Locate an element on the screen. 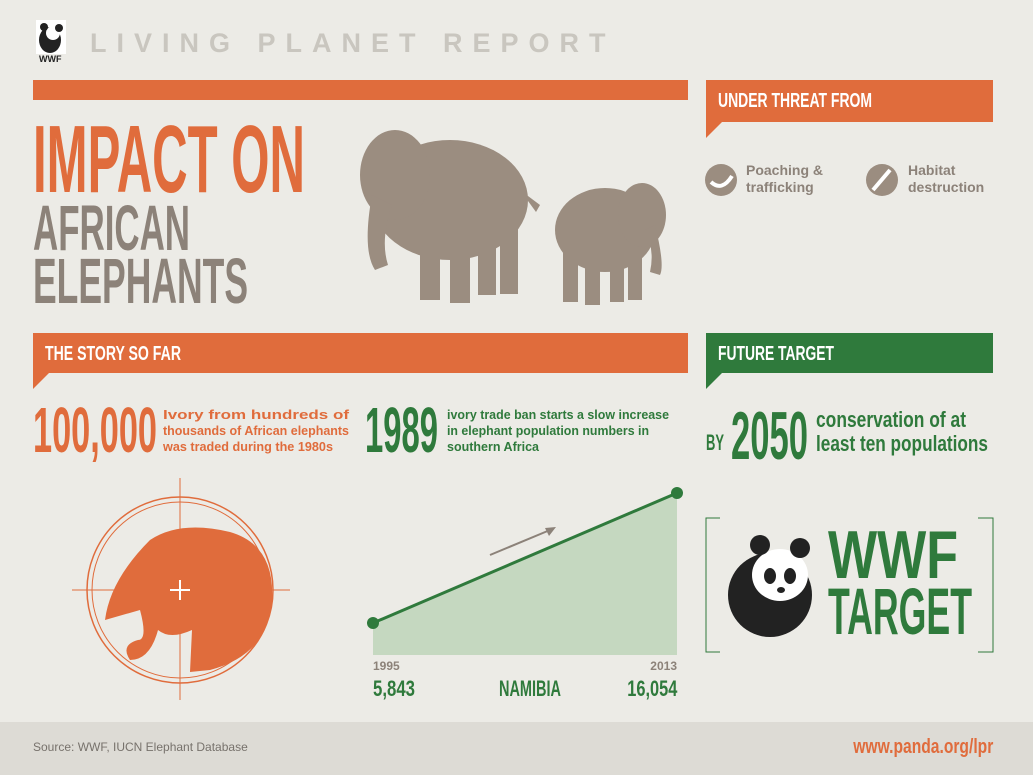 The image size is (1033, 775). fact-text: ivory trade ban starts a slow increase is located at coordinates (558, 414).